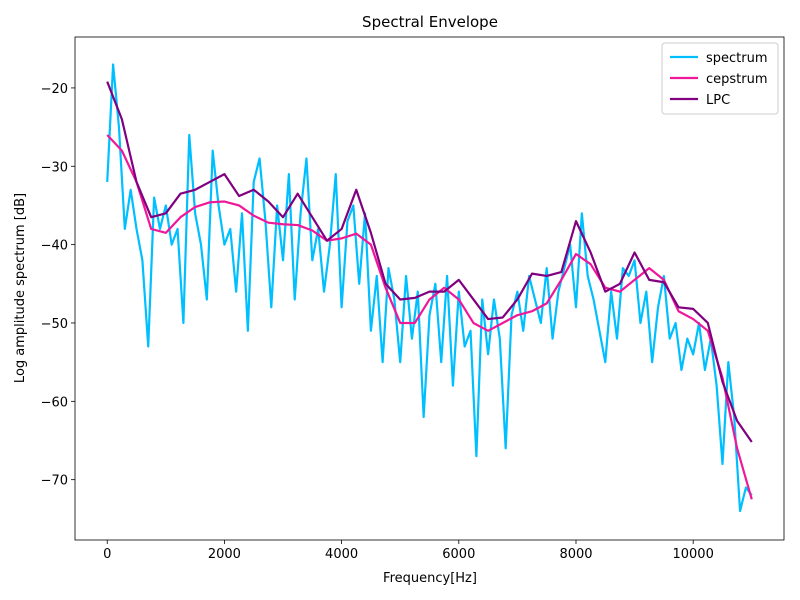 The image size is (800, 600). I want to click on x-tick-label: 4000, so click(341, 554).